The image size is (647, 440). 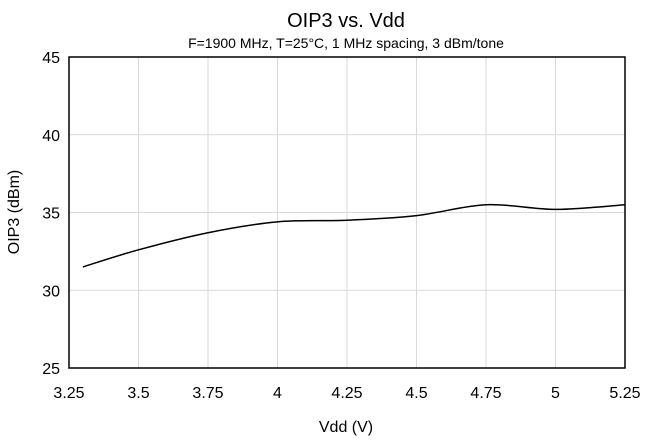 What do you see at coordinates (68, 393) in the screenshot?
I see `x-tick-label: 3.25` at bounding box center [68, 393].